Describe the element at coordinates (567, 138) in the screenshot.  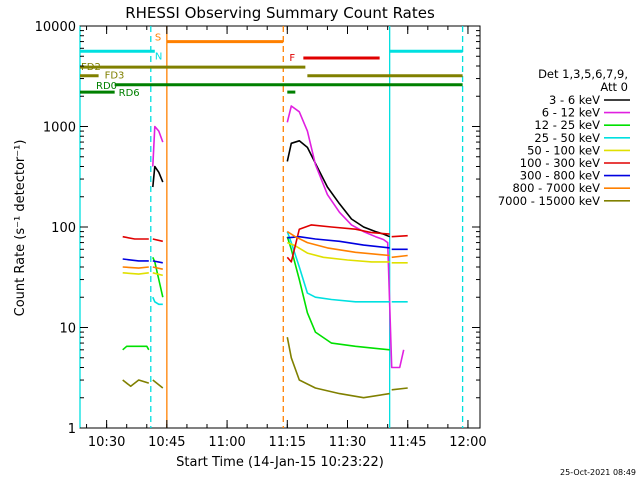
I see `legend-label-3: 25 - 50 keV` at that location.